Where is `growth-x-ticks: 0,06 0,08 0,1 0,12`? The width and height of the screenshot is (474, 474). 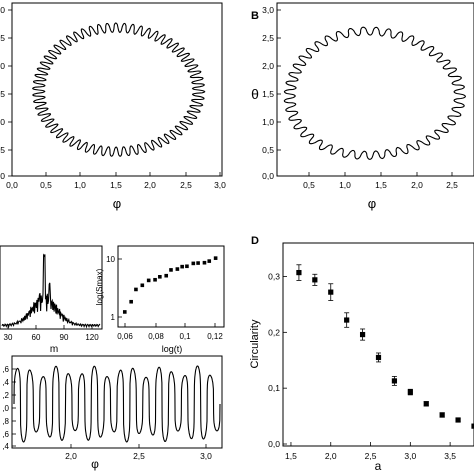
growth-x-ticks: 0,06 0,08 0,1 0,12 is located at coordinates (170, 332).